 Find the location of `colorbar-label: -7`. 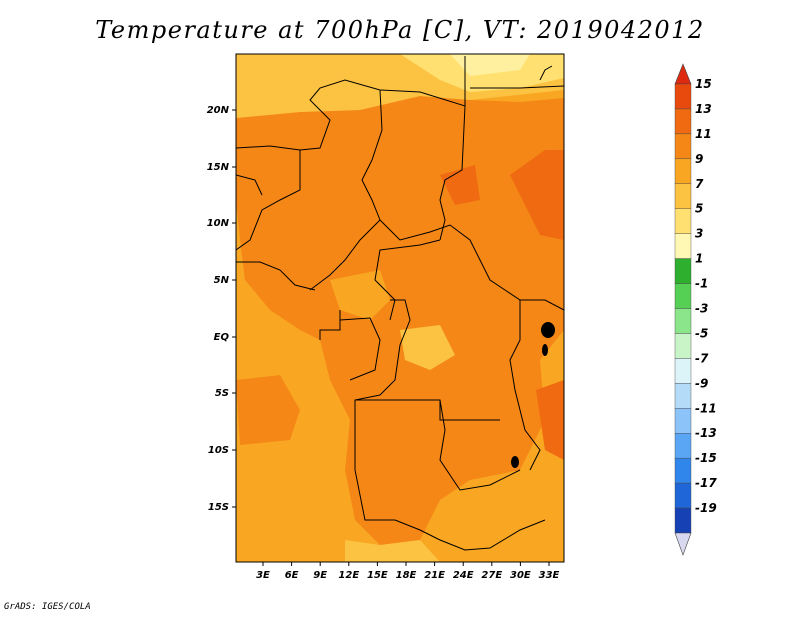

colorbar-label: -7 is located at coordinates (702, 358).